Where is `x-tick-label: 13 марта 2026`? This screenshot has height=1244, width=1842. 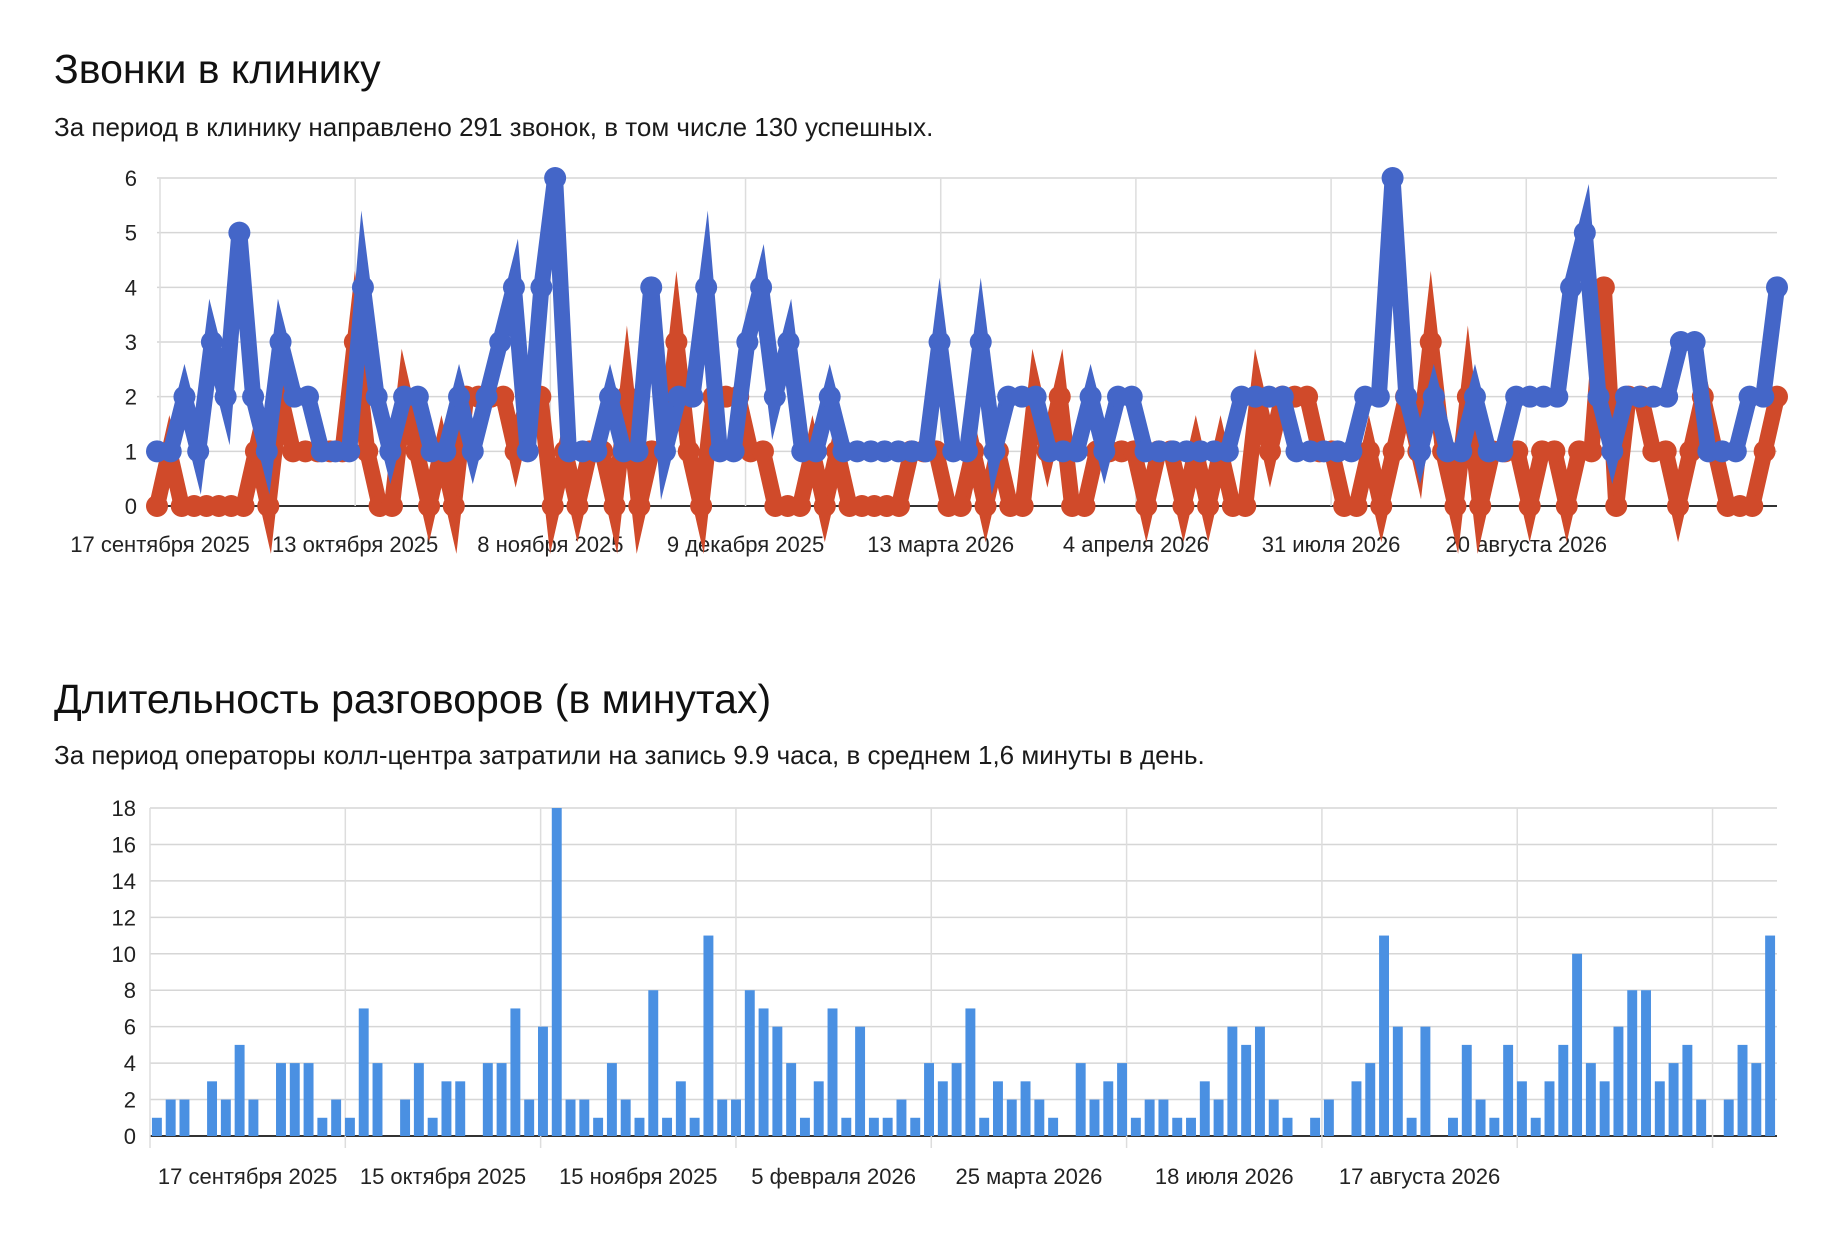
x-tick-label: 13 марта 2026 is located at coordinates (940, 544).